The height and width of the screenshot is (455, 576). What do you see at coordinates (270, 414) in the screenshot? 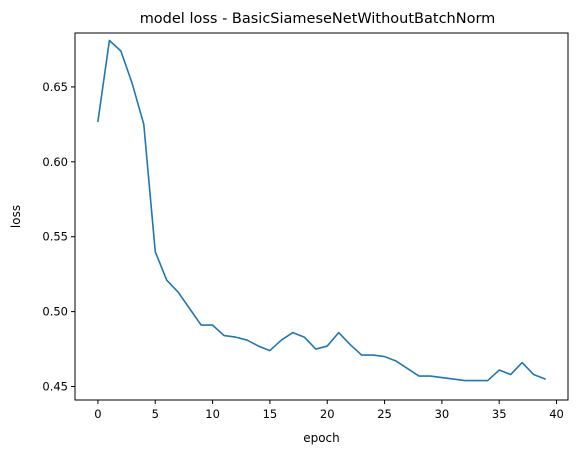
I see `x-tick-label: 15` at bounding box center [270, 414].